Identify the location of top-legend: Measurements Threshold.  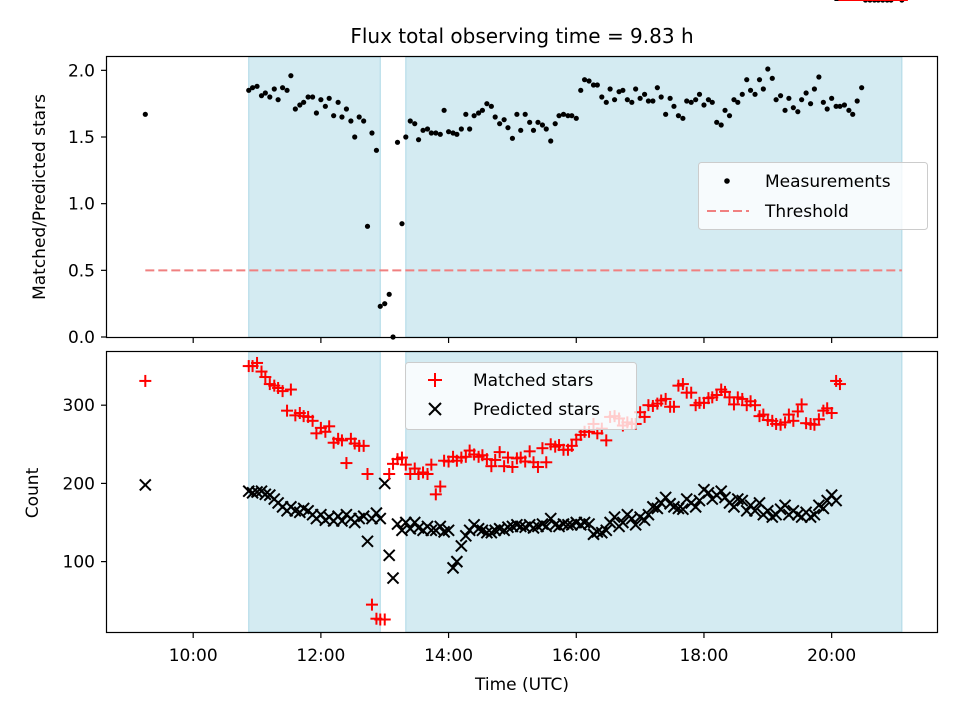
(813, 196).